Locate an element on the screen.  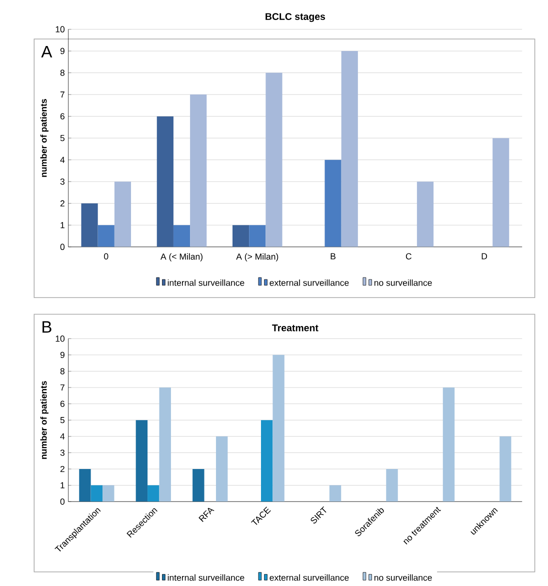
x-tick-label: B is located at coordinates (333, 256).